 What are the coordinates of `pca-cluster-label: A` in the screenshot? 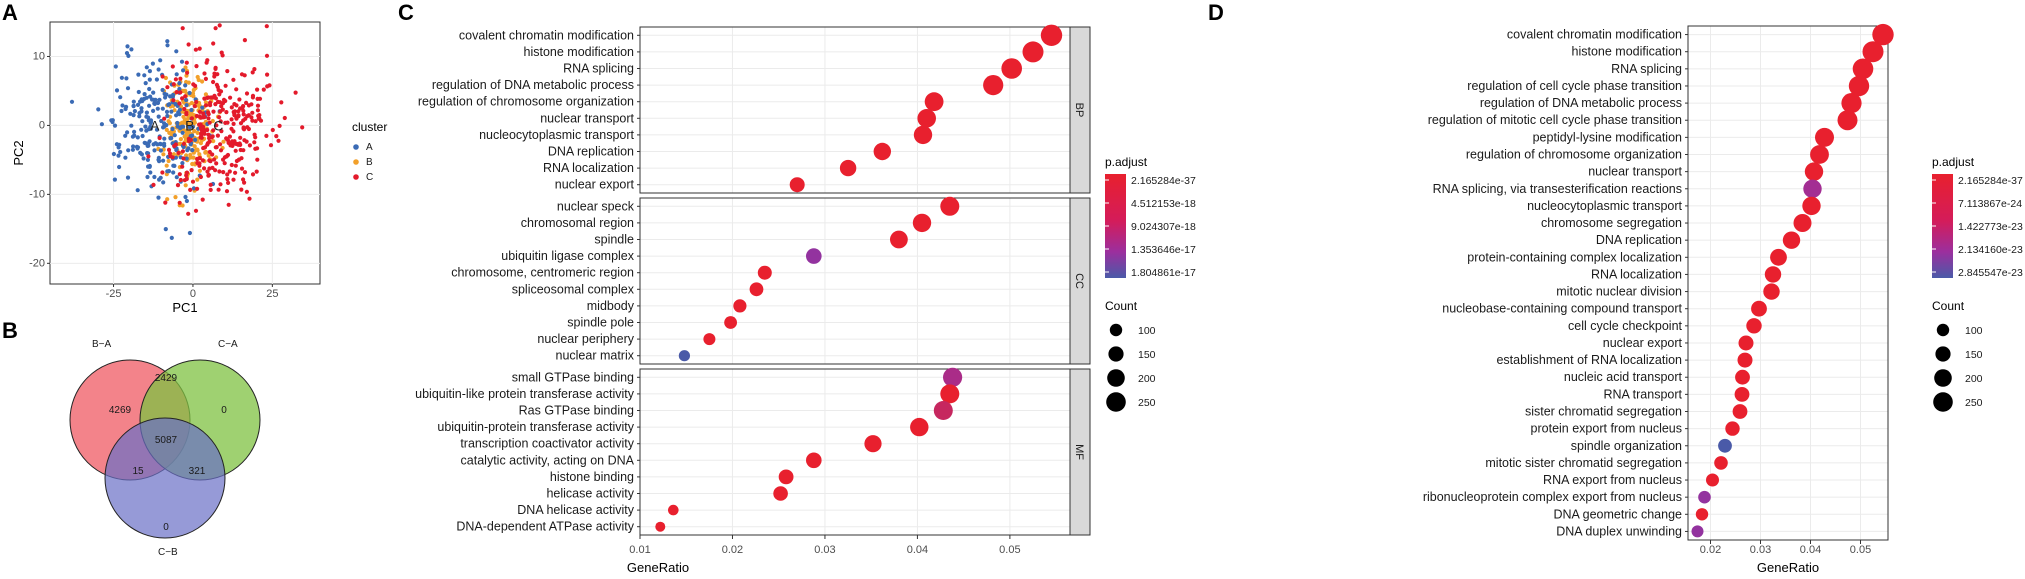 It's located at (155, 125).